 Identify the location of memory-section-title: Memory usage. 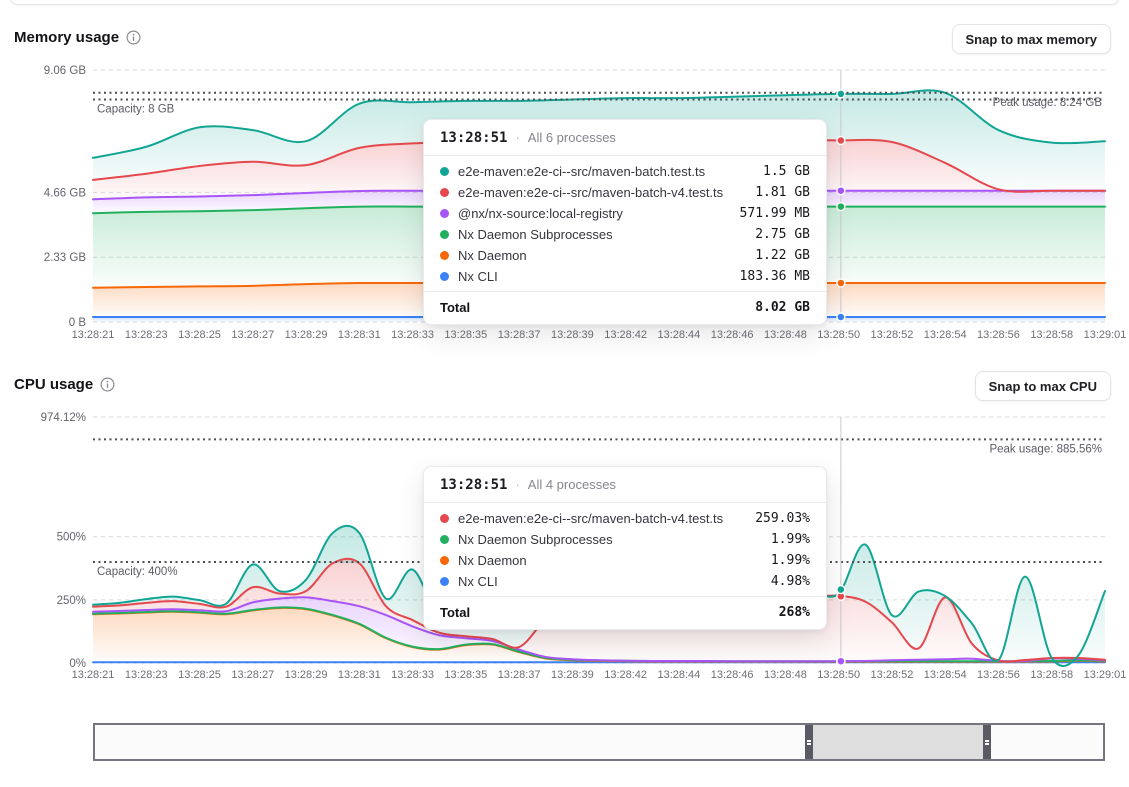
(77, 37).